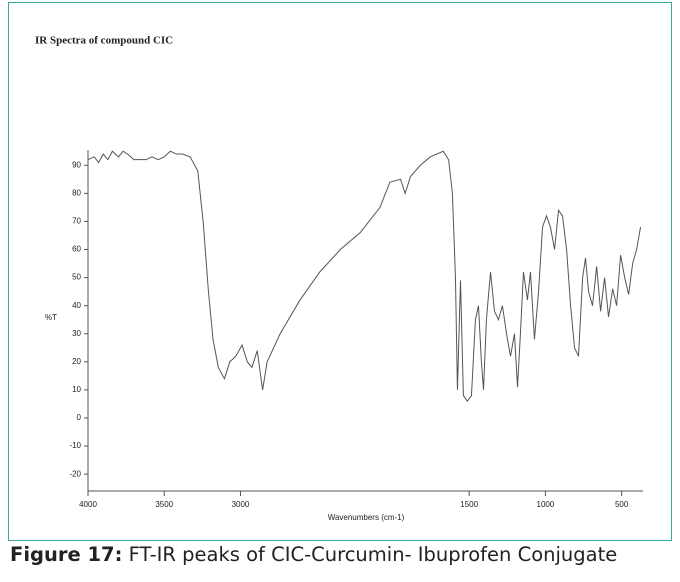  What do you see at coordinates (76, 164) in the screenshot?
I see `y-tick-label: 90` at bounding box center [76, 164].